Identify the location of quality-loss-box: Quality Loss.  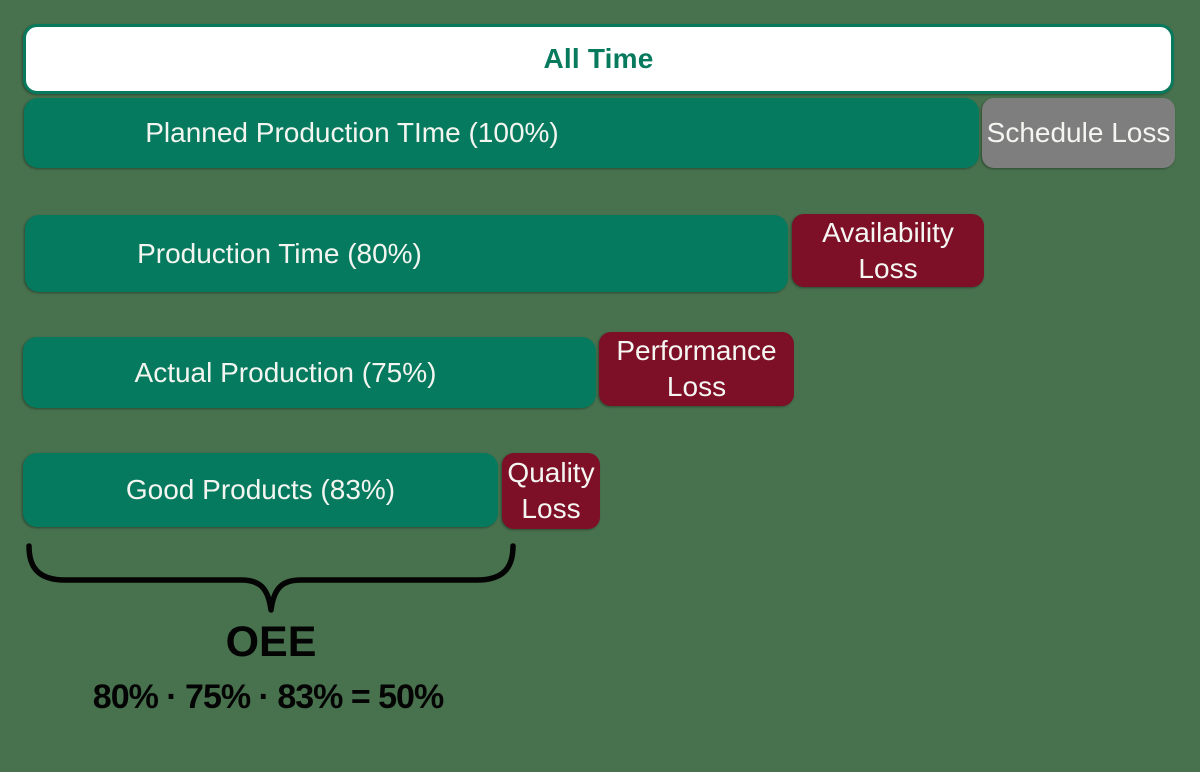
(551, 491).